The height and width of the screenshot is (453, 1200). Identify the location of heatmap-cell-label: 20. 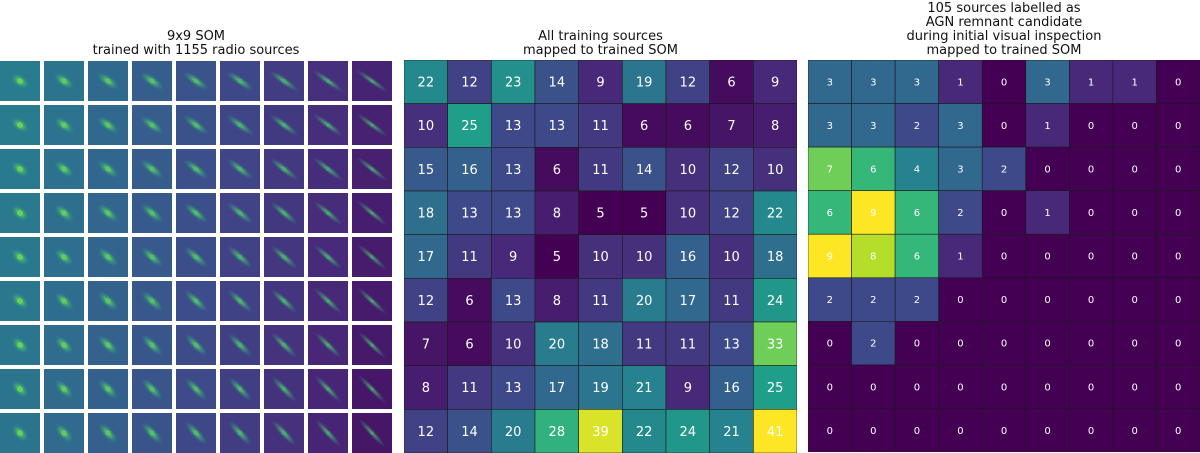
(513, 432).